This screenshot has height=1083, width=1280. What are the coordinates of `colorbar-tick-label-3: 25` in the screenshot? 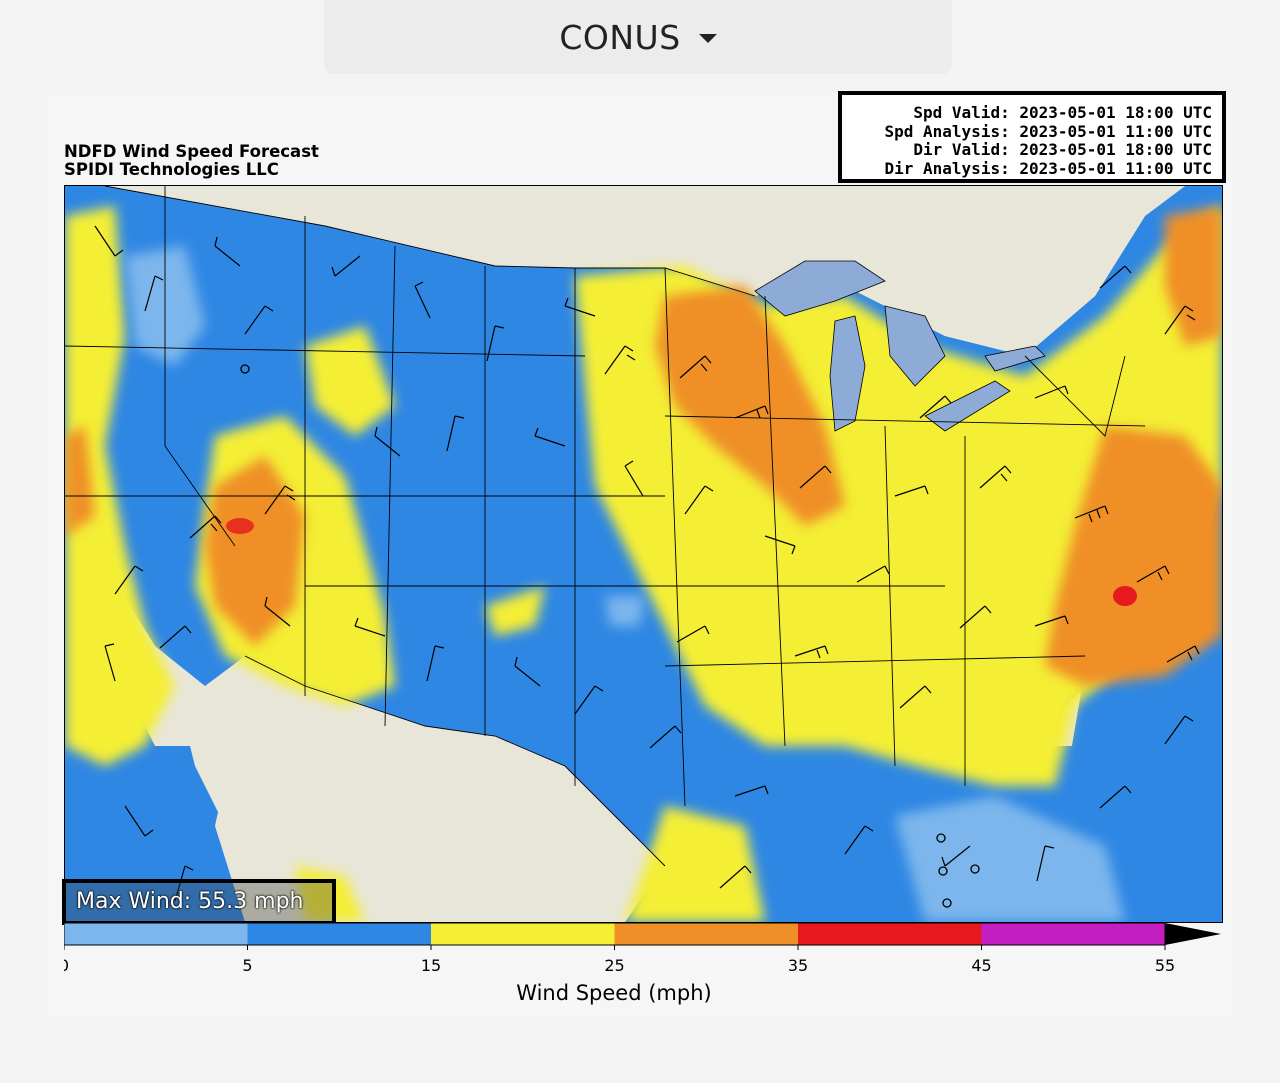 It's located at (614, 965).